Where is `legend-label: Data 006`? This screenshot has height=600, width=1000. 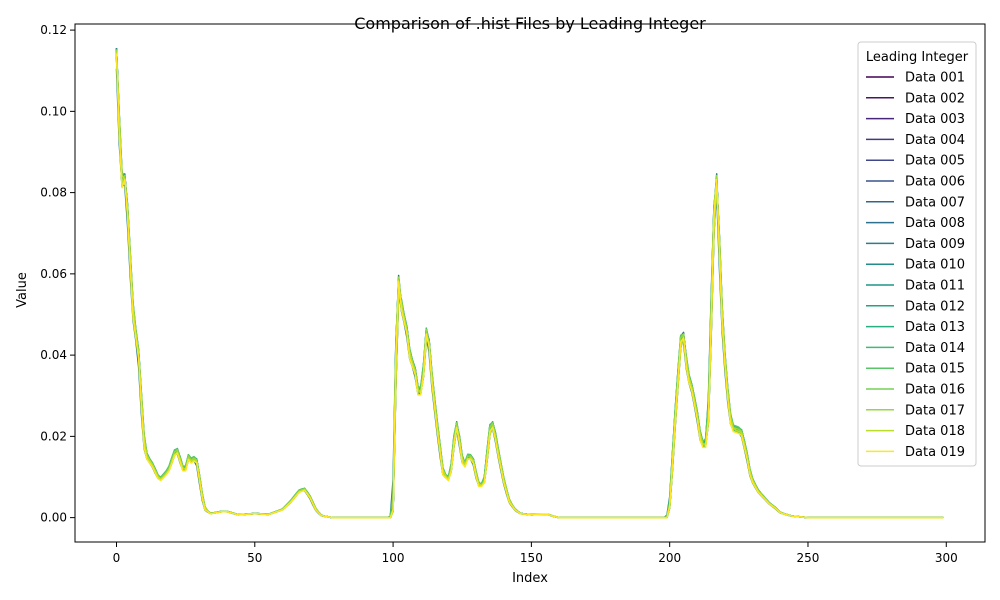 legend-label: Data 006 is located at coordinates (935, 182).